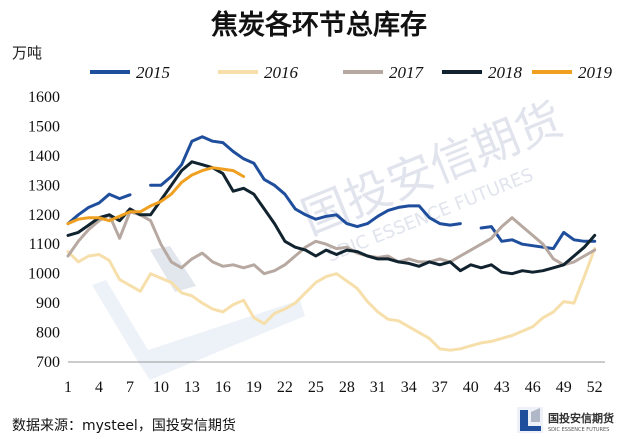 The image size is (639, 444). I want to click on x-tick-label: 46, so click(533, 387).